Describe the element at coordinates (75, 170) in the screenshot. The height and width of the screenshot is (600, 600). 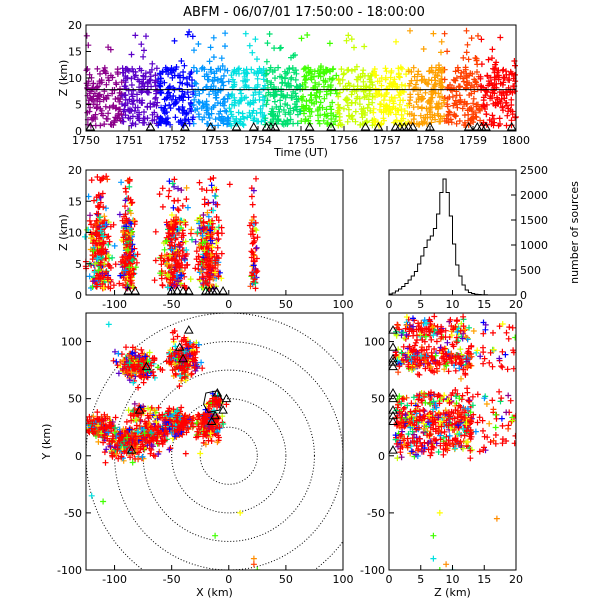
I see `y-tick-label: 20` at that location.